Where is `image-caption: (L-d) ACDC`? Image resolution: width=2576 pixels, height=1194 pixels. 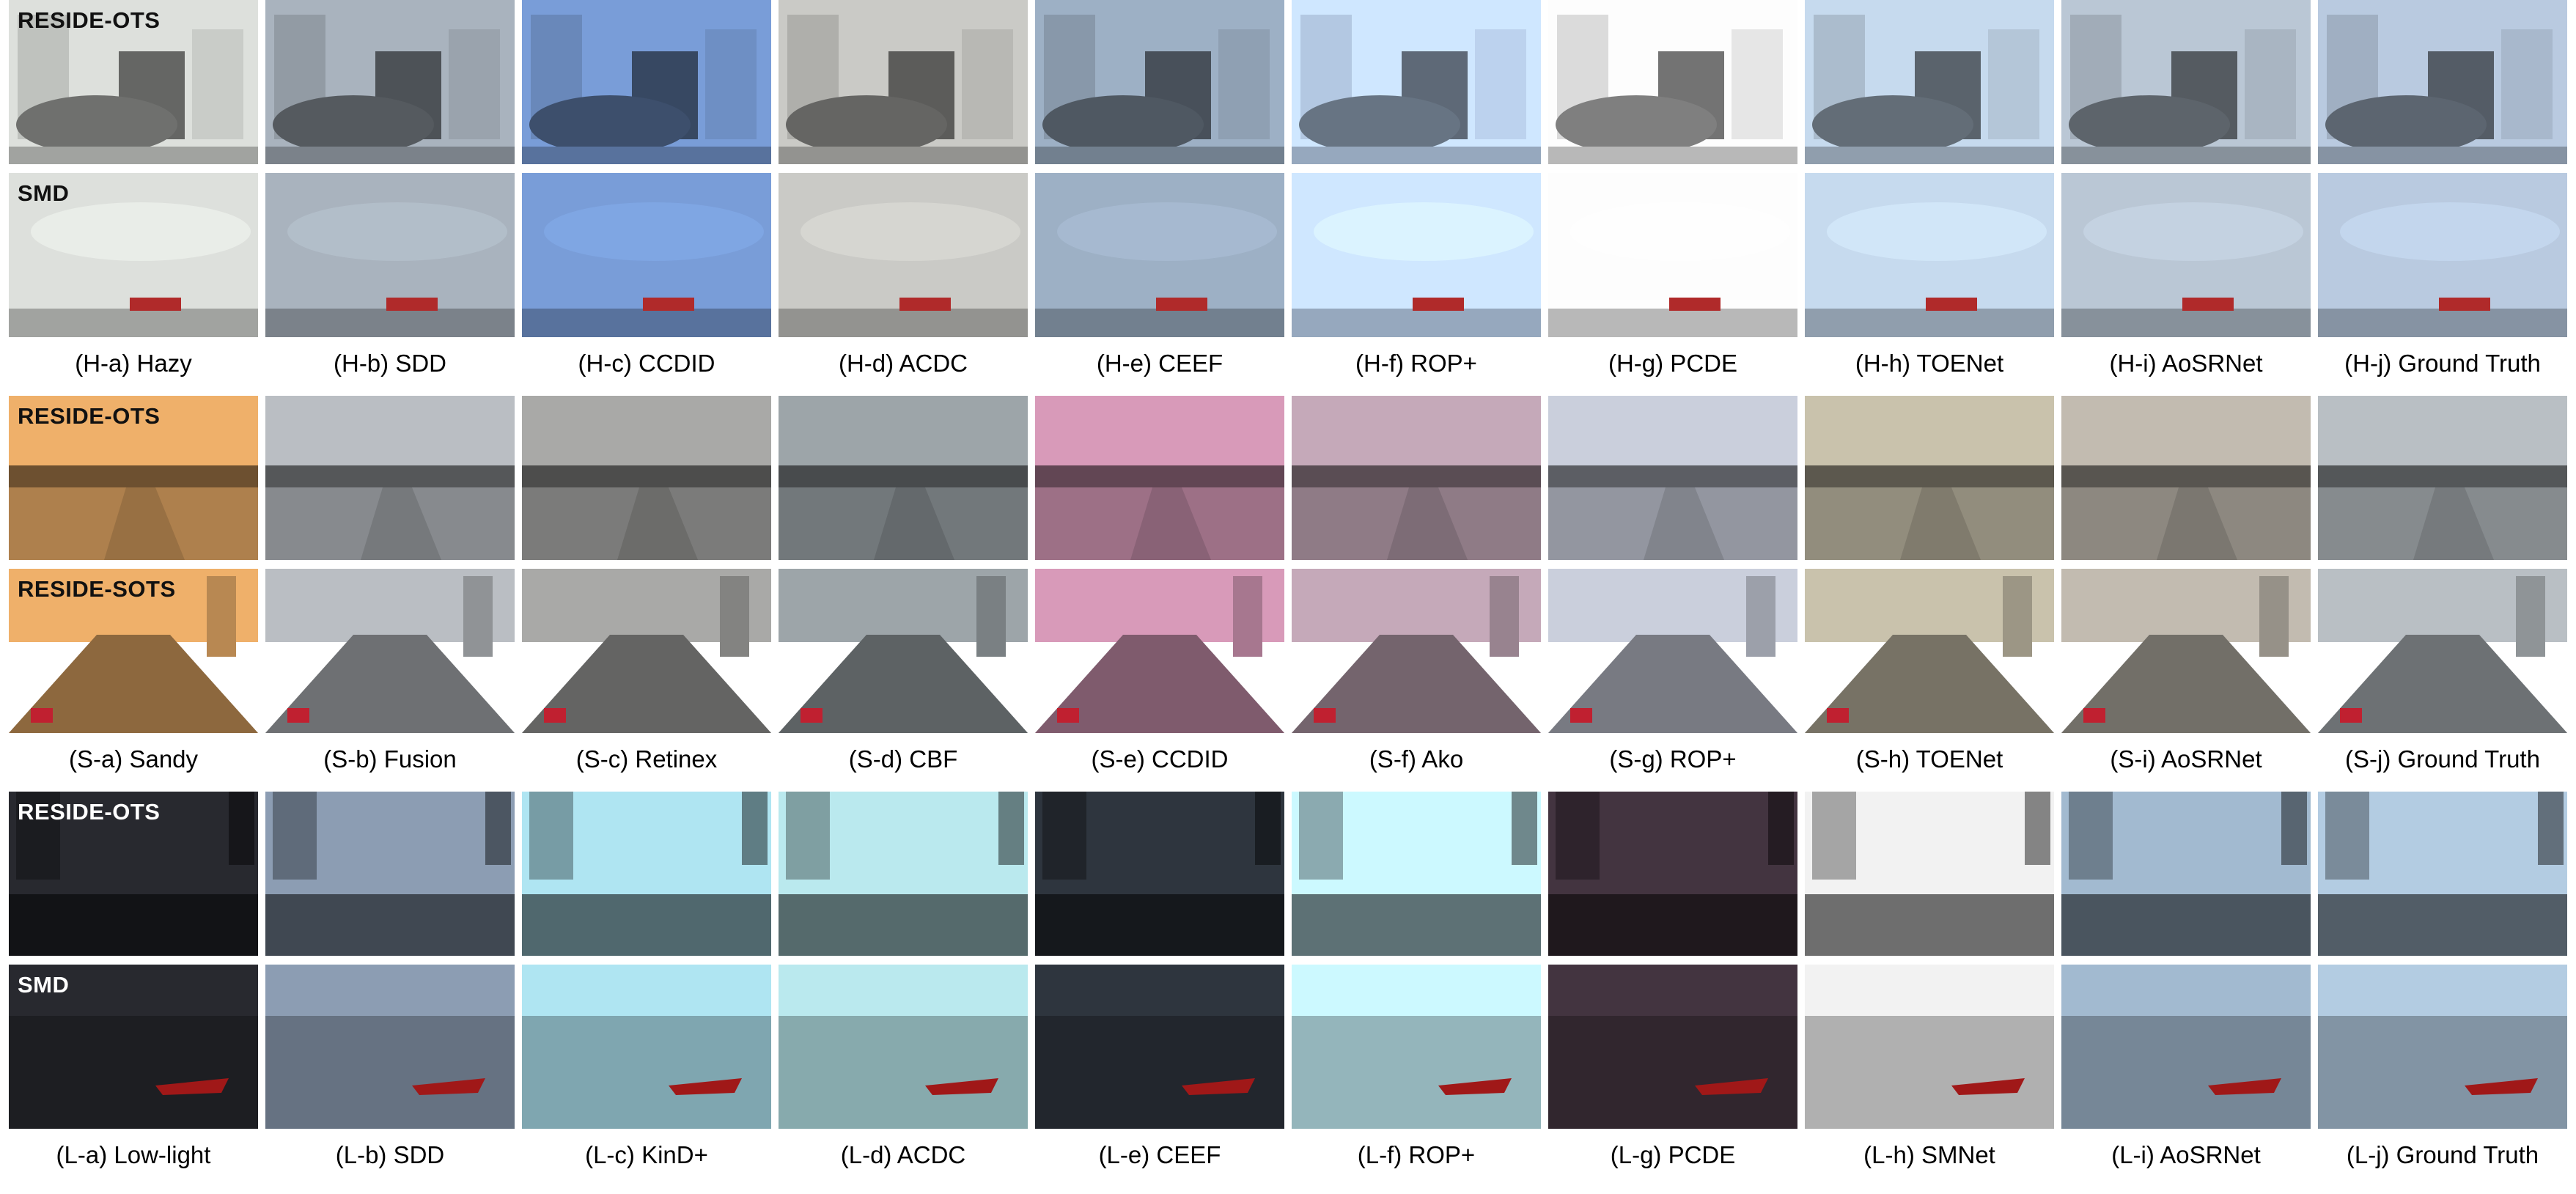 image-caption: (L-d) ACDC is located at coordinates (903, 1154).